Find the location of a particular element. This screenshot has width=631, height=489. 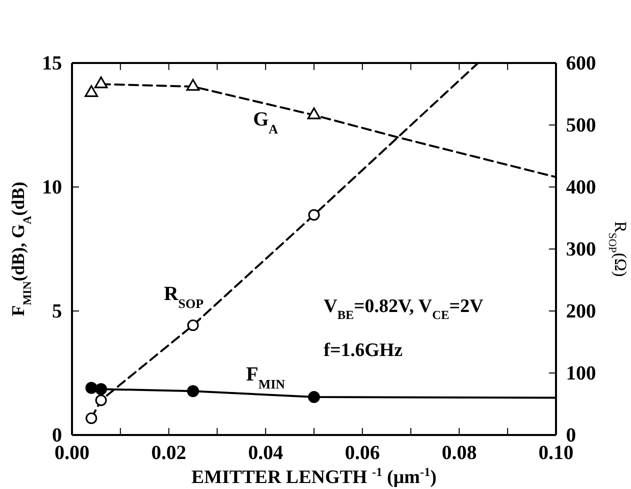

y2-tick-label: 600 is located at coordinates (581, 63).